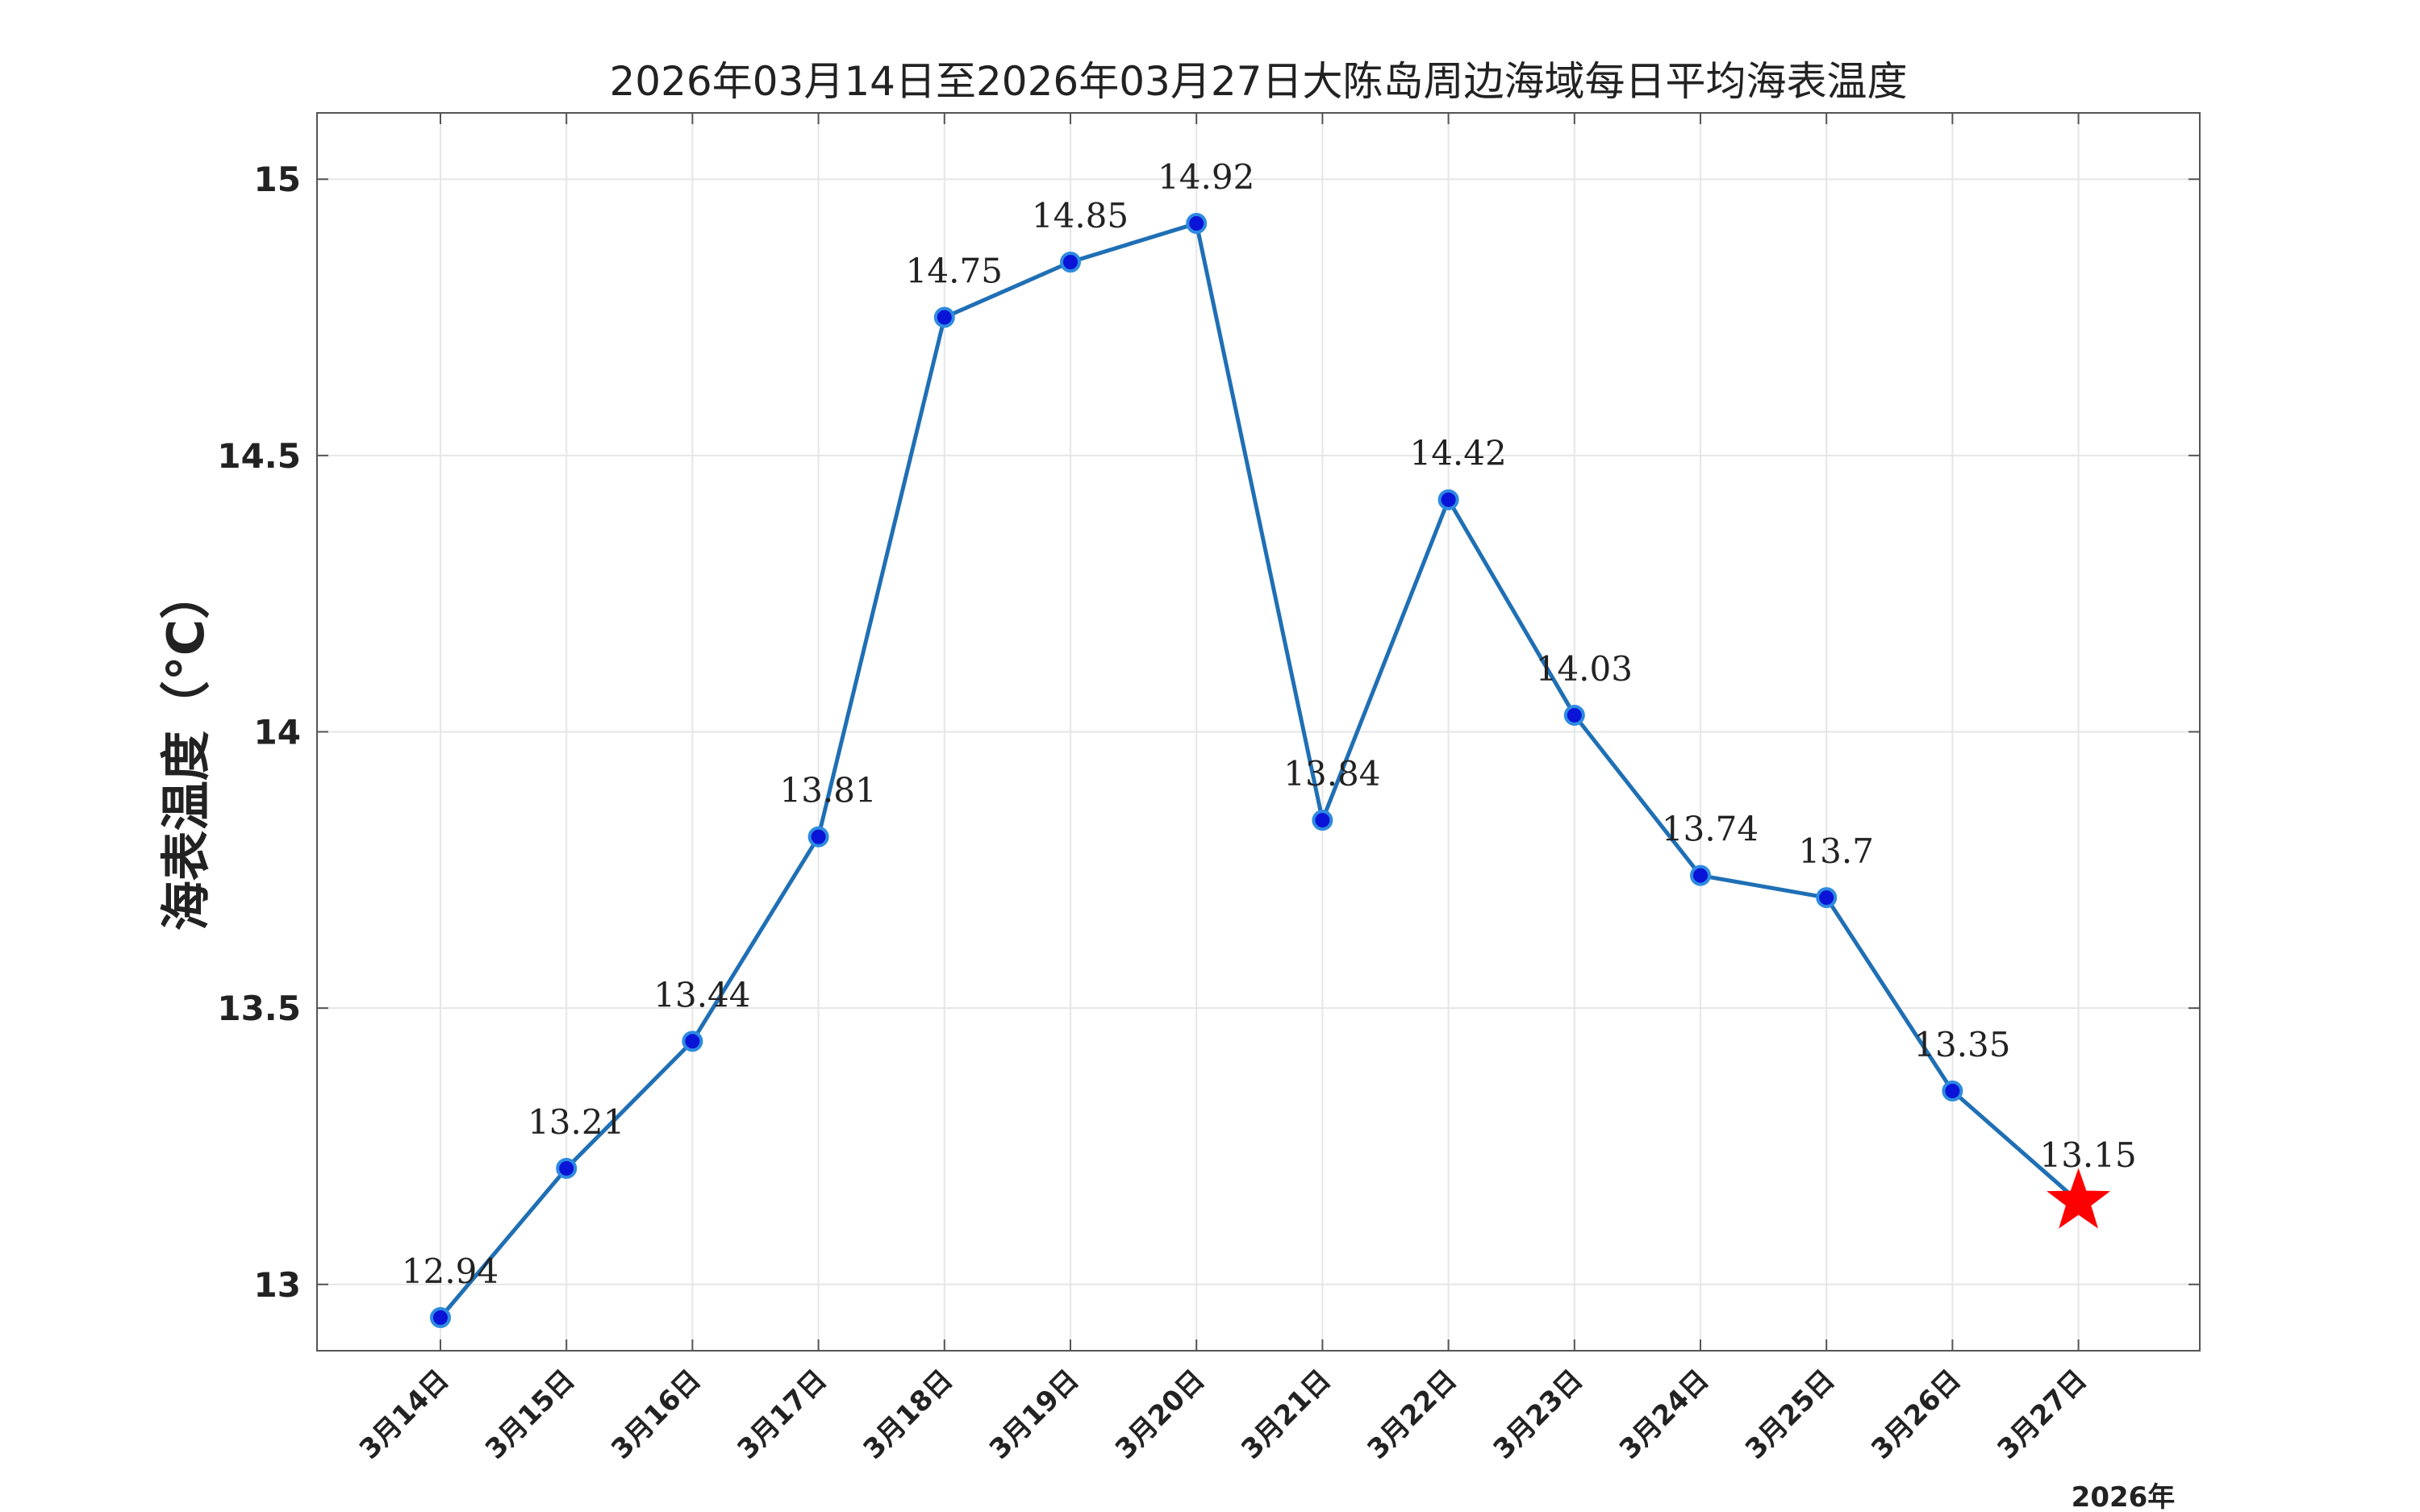  What do you see at coordinates (277, 179) in the screenshot?
I see `y-tick-label: 15` at bounding box center [277, 179].